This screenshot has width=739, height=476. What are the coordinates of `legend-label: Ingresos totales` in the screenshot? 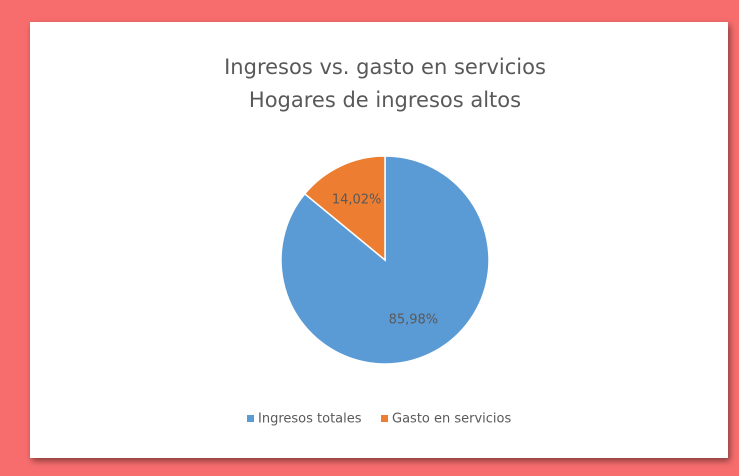 It's located at (310, 419).